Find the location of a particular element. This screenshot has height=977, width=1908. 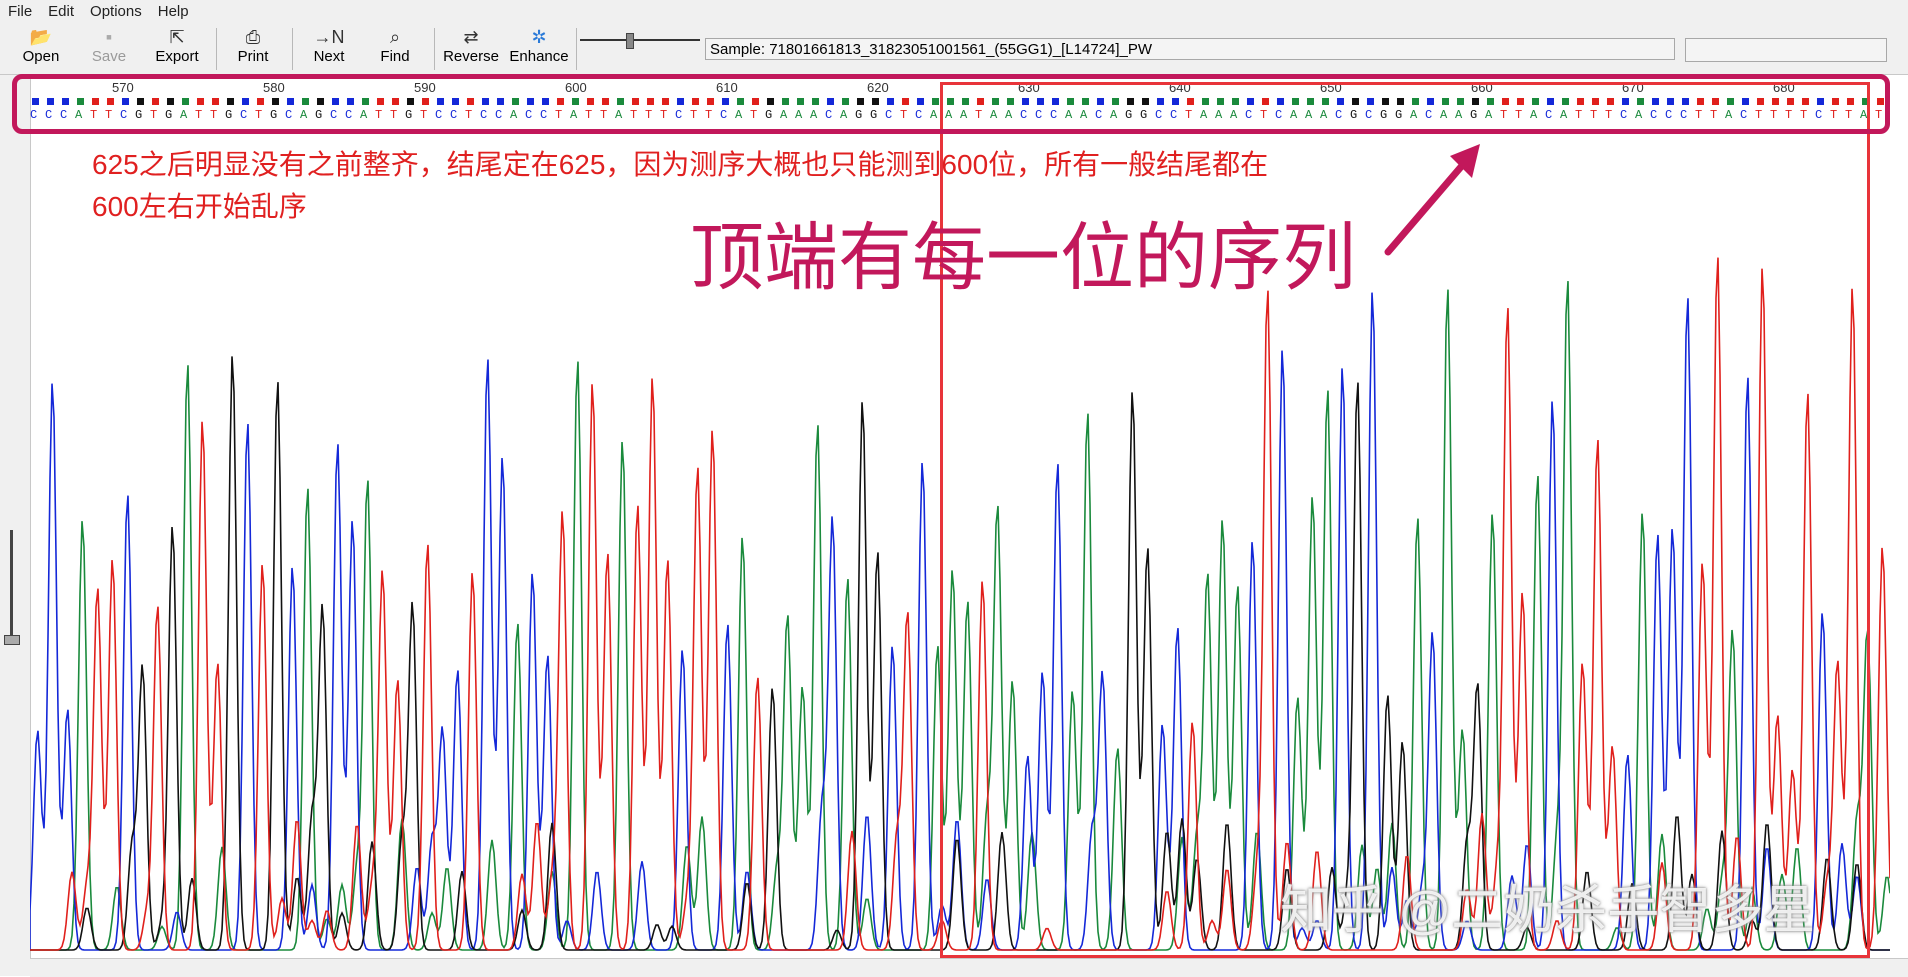

export-button: ⇱ Export is located at coordinates (177, 49).